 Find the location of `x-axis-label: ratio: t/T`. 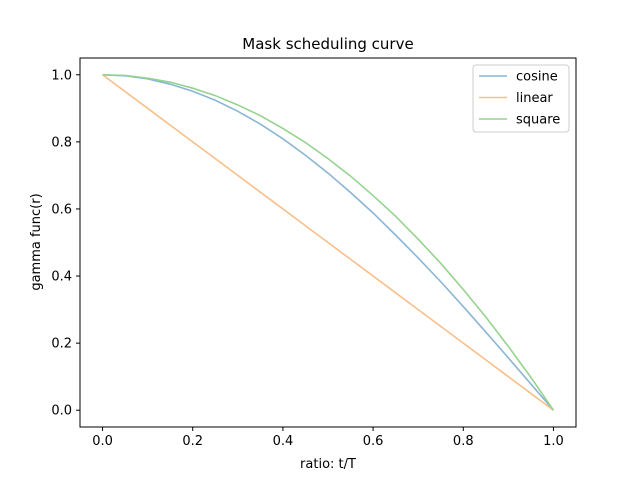

x-axis-label: ratio: t/T is located at coordinates (328, 464).